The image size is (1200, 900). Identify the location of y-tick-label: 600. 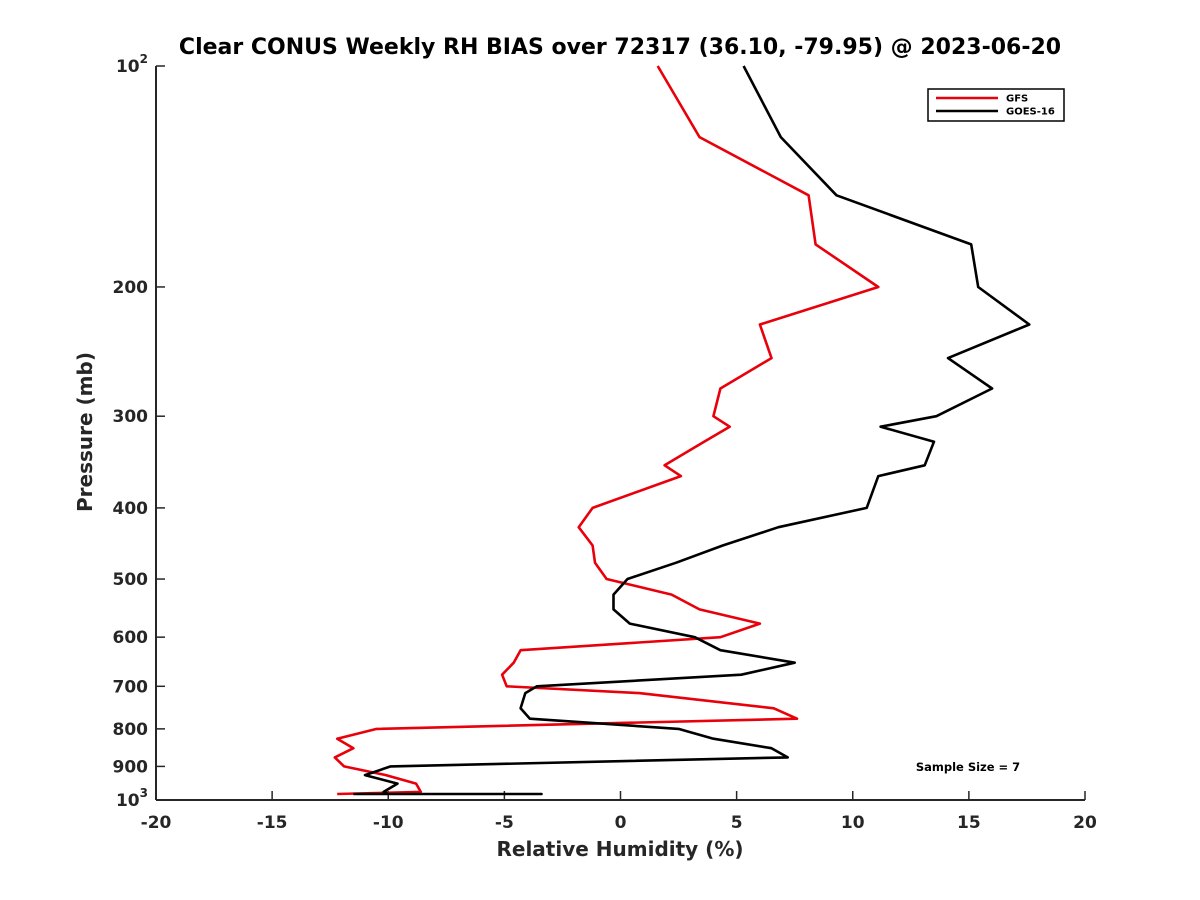
(131, 638).